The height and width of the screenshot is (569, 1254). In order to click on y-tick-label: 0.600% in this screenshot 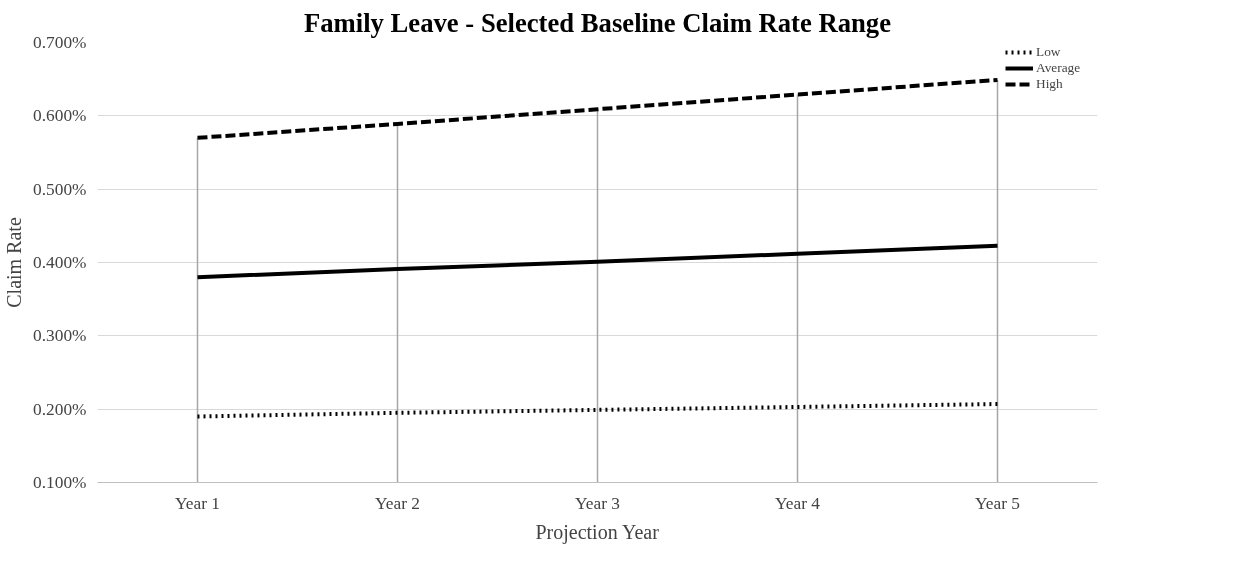, I will do `click(60, 116)`.